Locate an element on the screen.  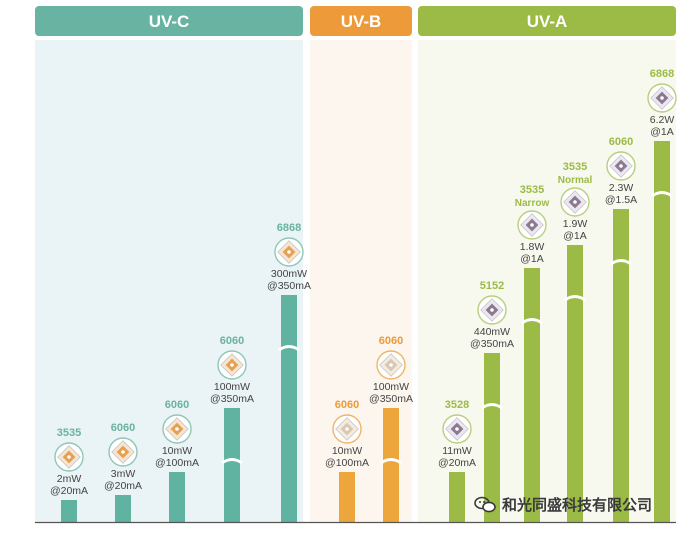
group-header-uv-a is located at coordinates (547, 21).